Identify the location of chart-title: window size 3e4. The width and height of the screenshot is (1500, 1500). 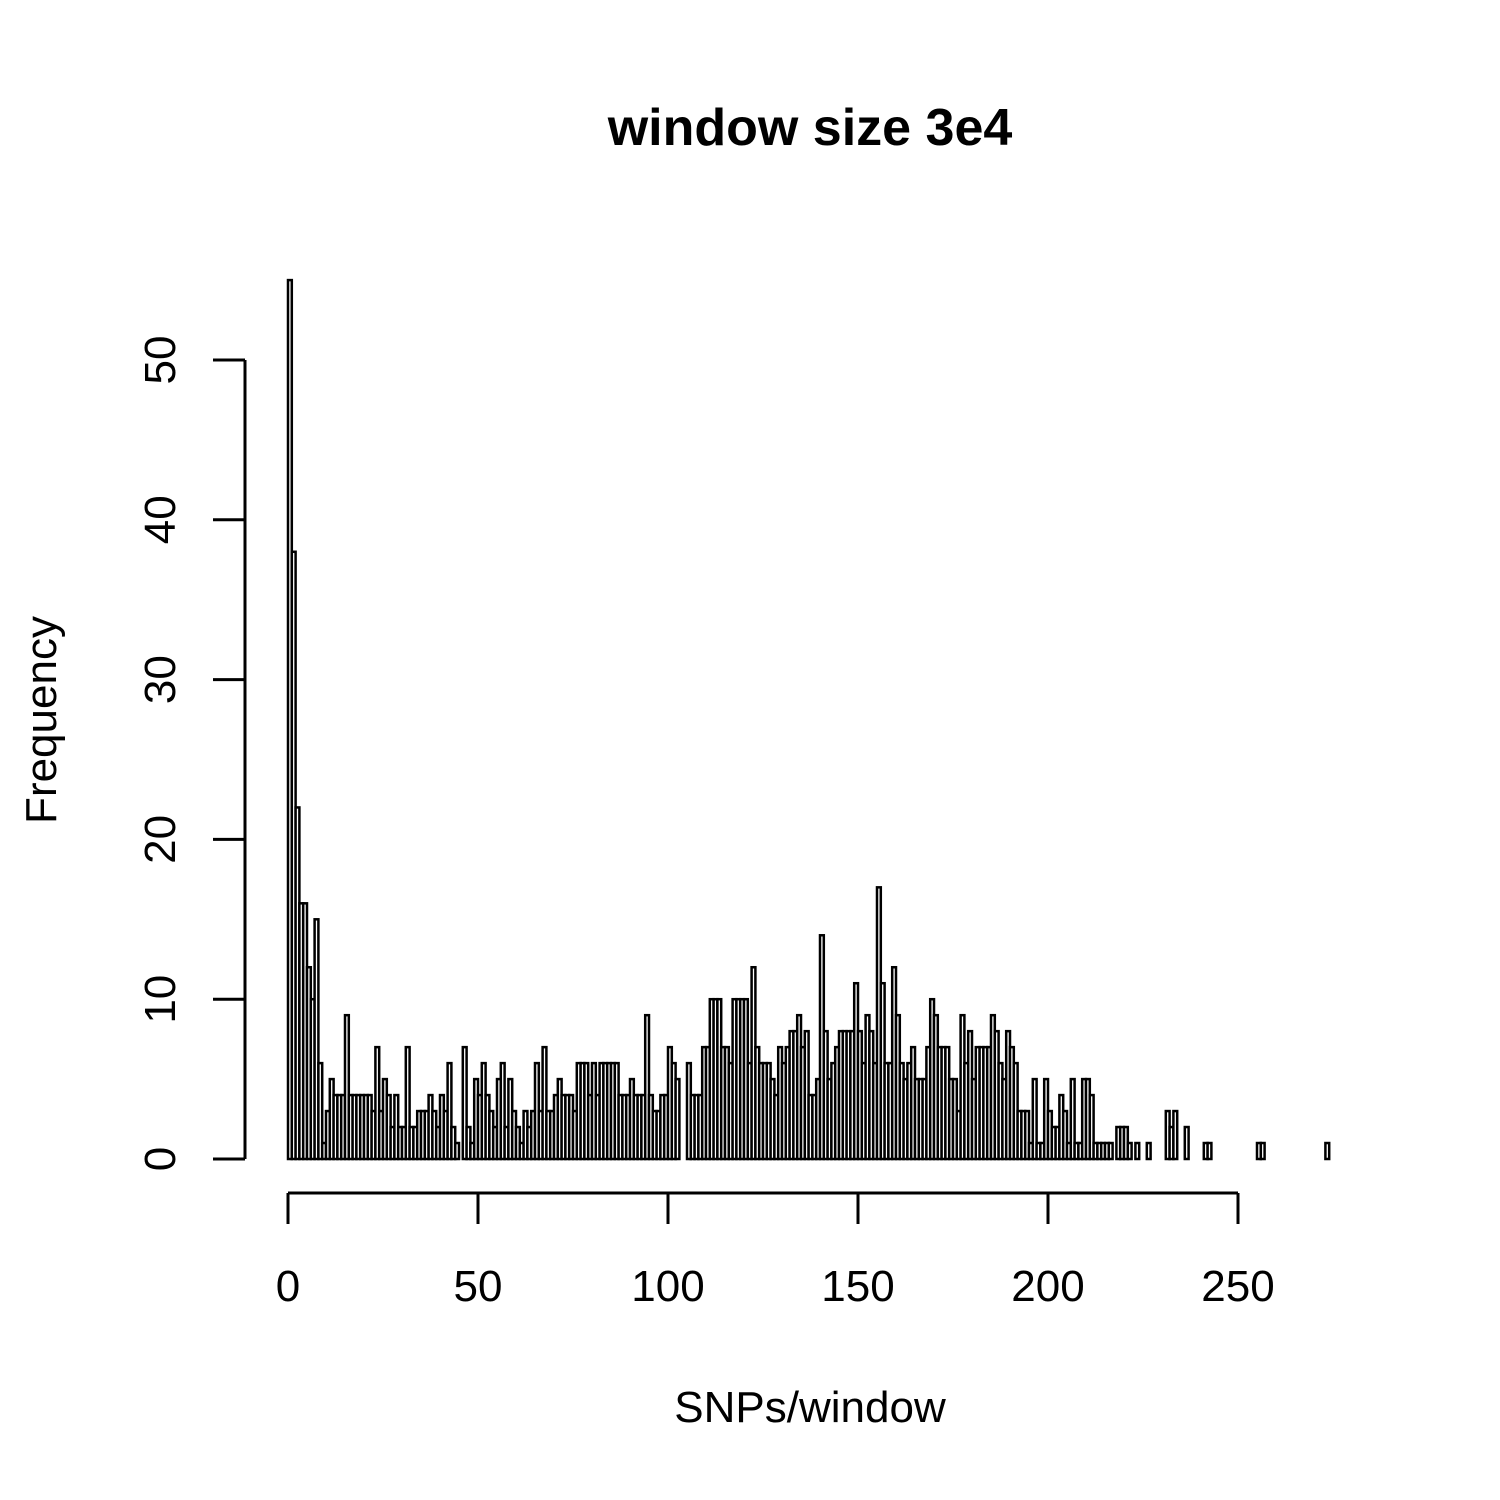
(810, 128).